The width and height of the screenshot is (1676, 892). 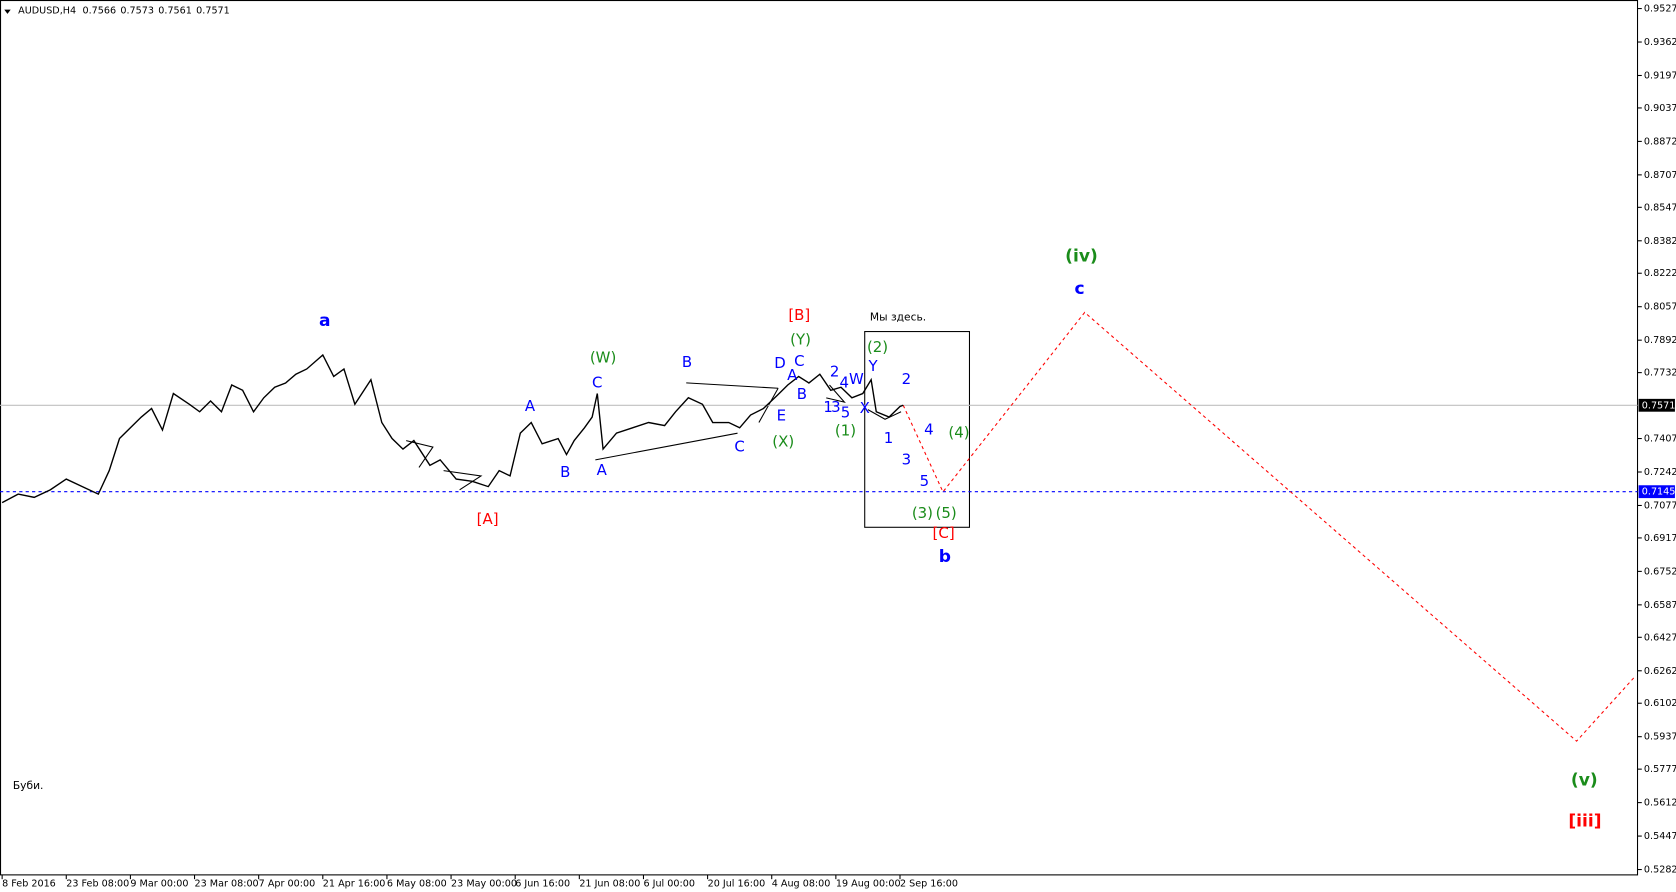 What do you see at coordinates (865, 408) in the screenshot?
I see `wave-label: X` at bounding box center [865, 408].